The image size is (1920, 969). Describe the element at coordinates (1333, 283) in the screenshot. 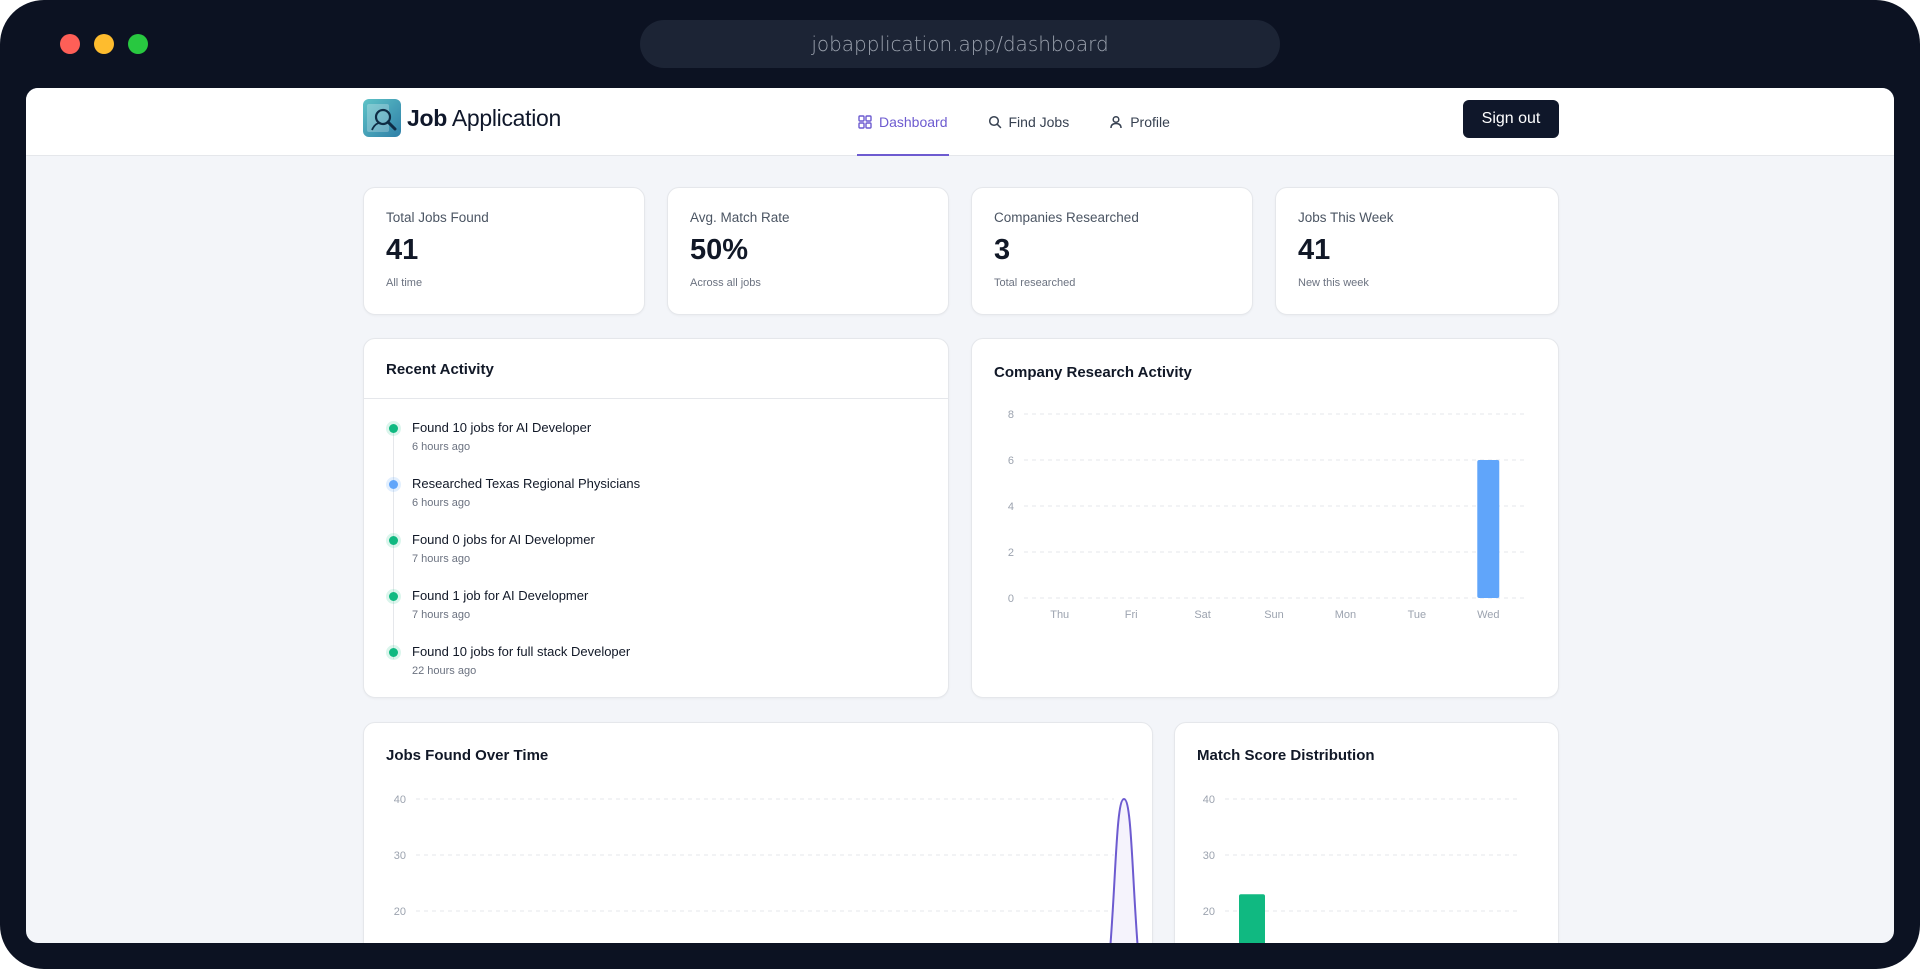

I see `stat-subtext: New this week` at that location.